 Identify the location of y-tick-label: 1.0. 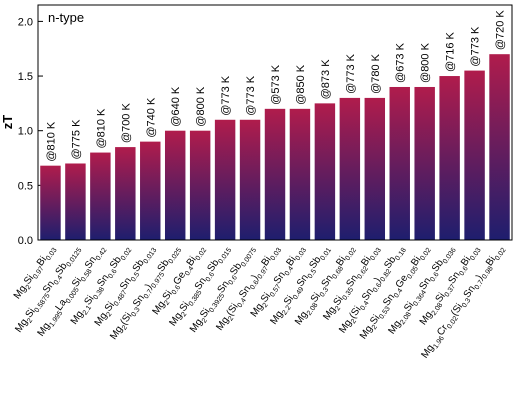
(25, 132).